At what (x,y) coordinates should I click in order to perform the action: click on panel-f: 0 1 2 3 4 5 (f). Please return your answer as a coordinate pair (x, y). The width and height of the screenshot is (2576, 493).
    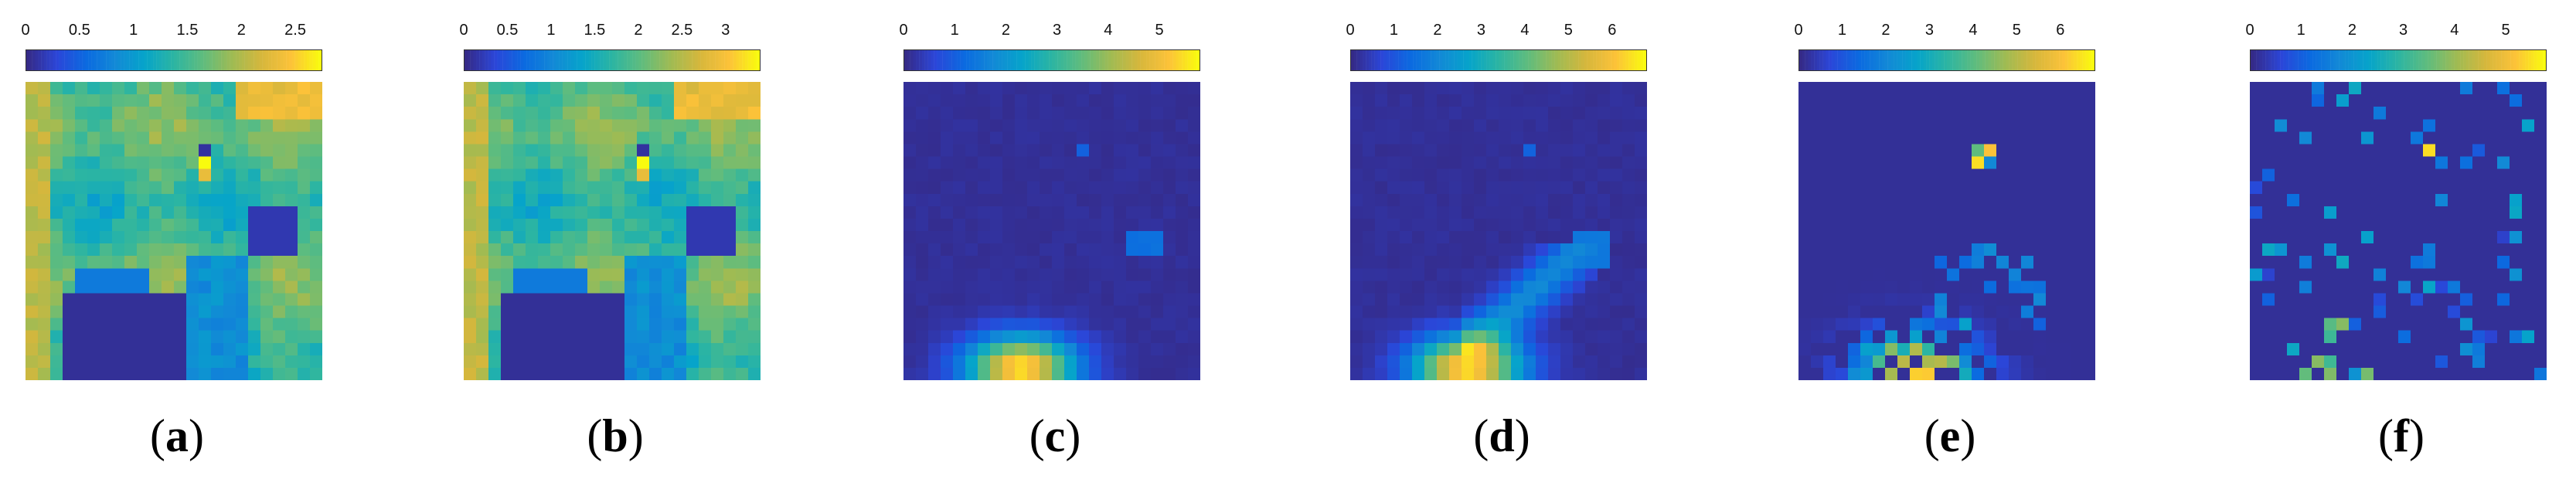
    Looking at the image, I should click on (2400, 246).